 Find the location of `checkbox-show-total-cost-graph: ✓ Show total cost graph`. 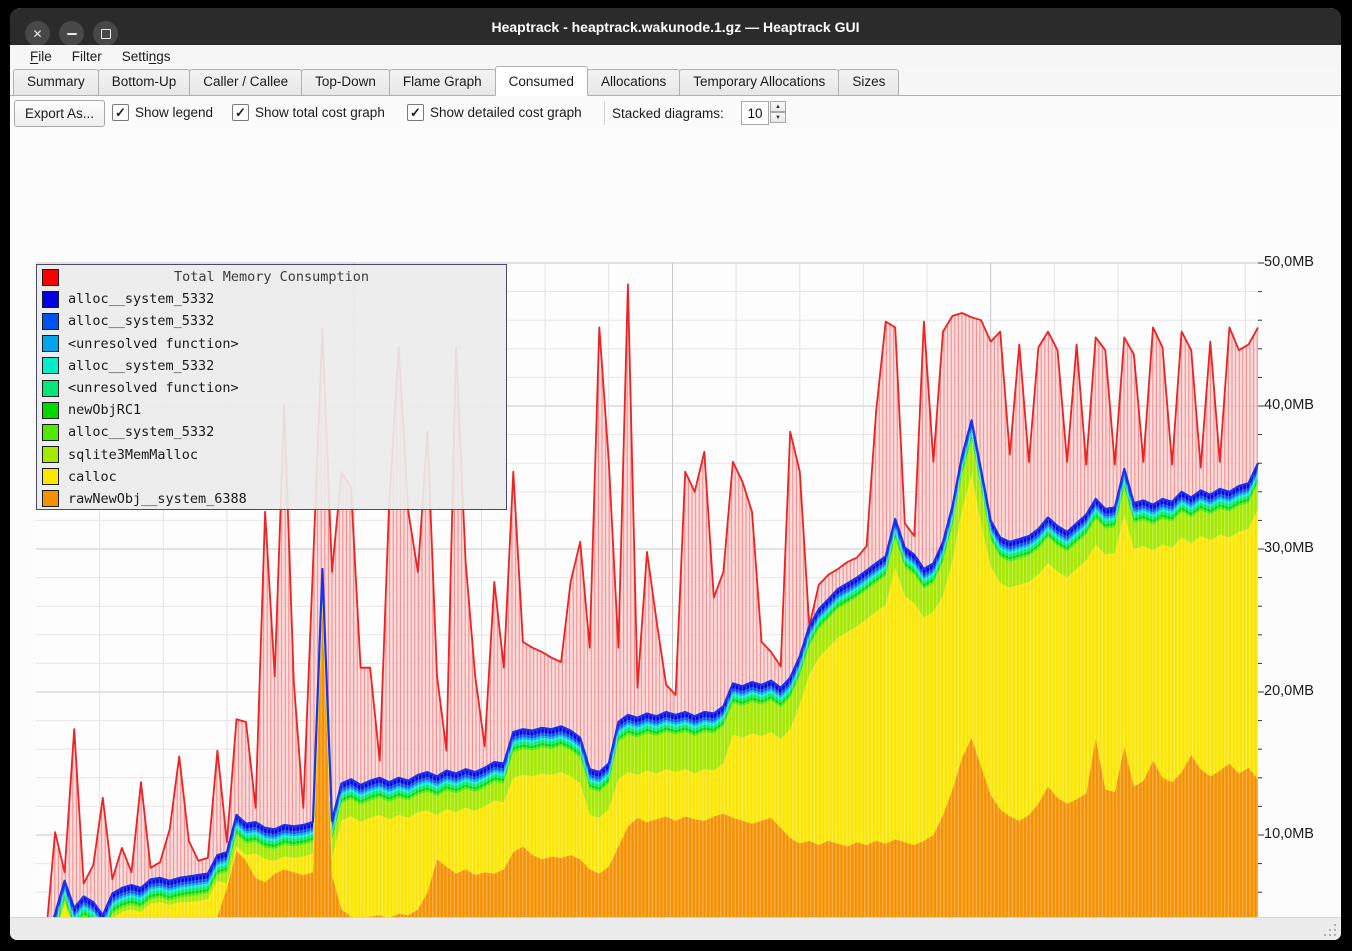

checkbox-show-total-cost-graph: ✓ Show total cost graph is located at coordinates (308, 112).